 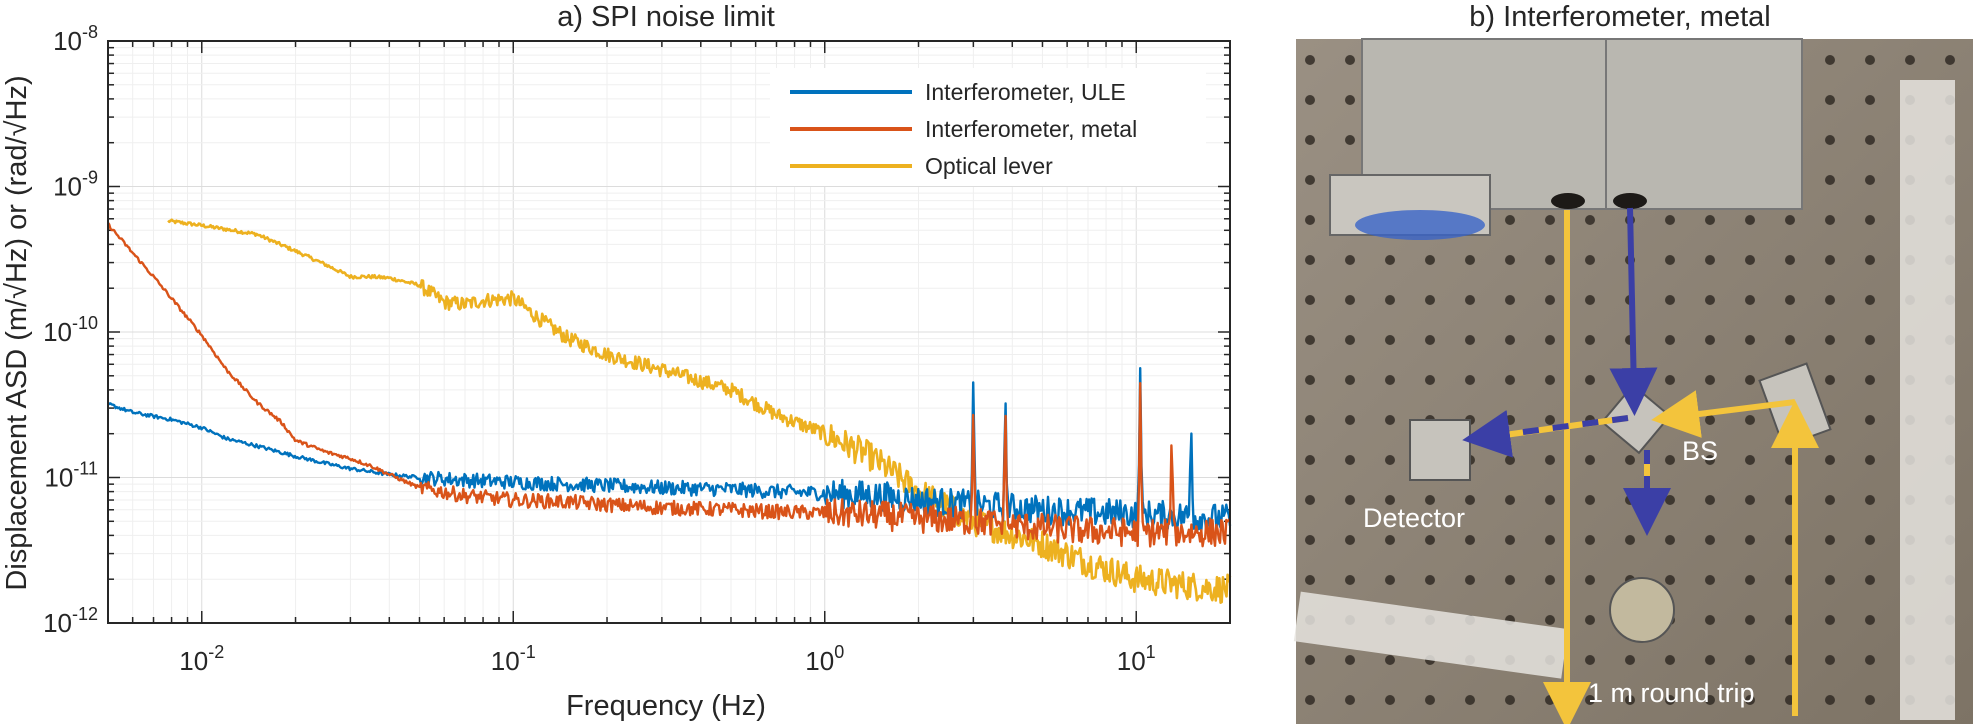 I want to click on y-tick-label: 10⁻¹⁰, so click(x=70, y=330).